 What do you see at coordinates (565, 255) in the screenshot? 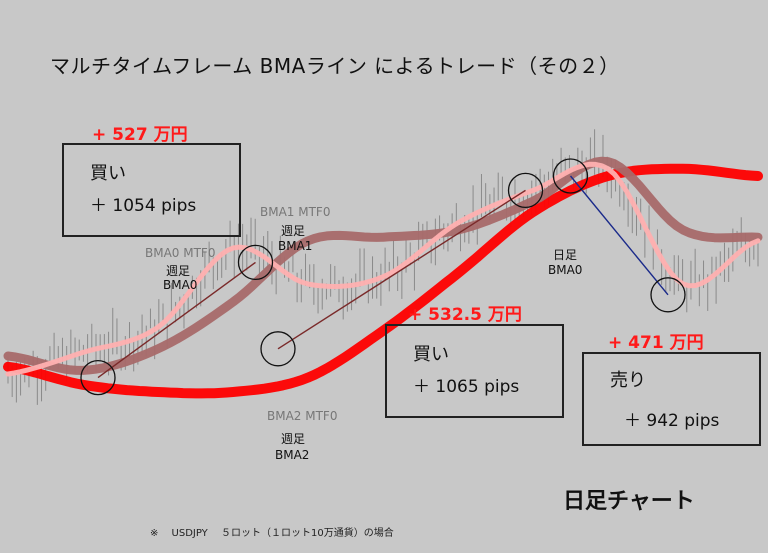
I see `label-daily: 日足` at bounding box center [565, 255].